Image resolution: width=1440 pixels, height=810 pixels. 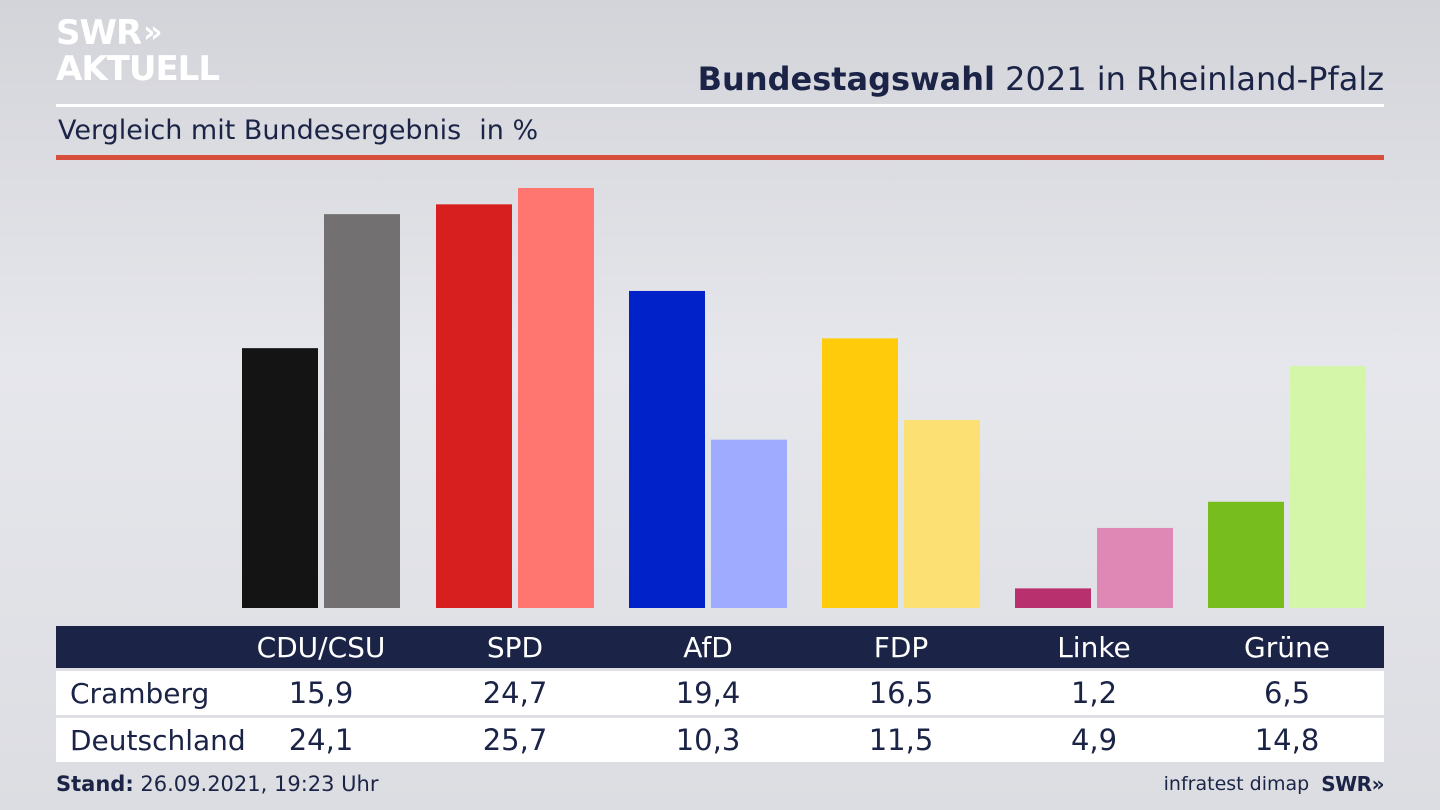 What do you see at coordinates (720, 157) in the screenshot?
I see `accent-divider` at bounding box center [720, 157].